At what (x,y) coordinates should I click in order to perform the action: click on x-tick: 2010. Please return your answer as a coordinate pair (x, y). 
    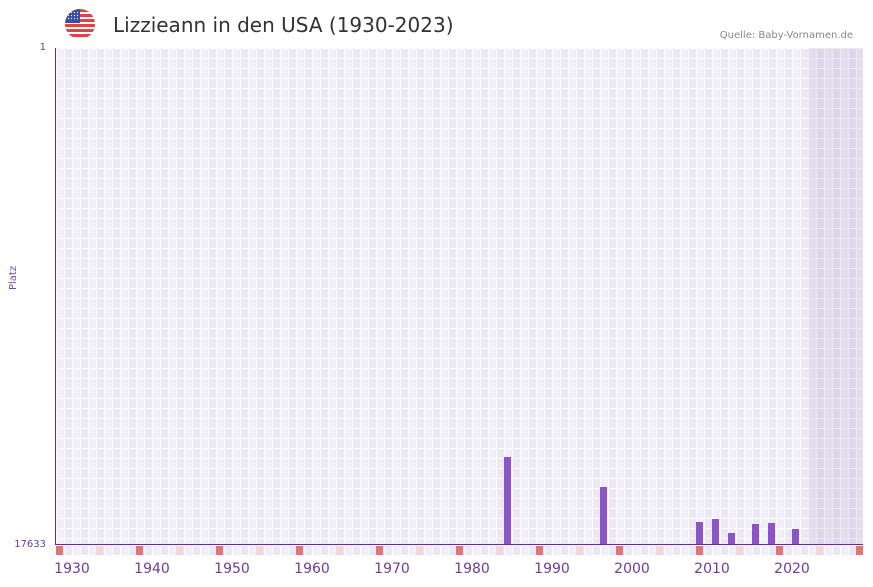
    Looking at the image, I should click on (712, 569).